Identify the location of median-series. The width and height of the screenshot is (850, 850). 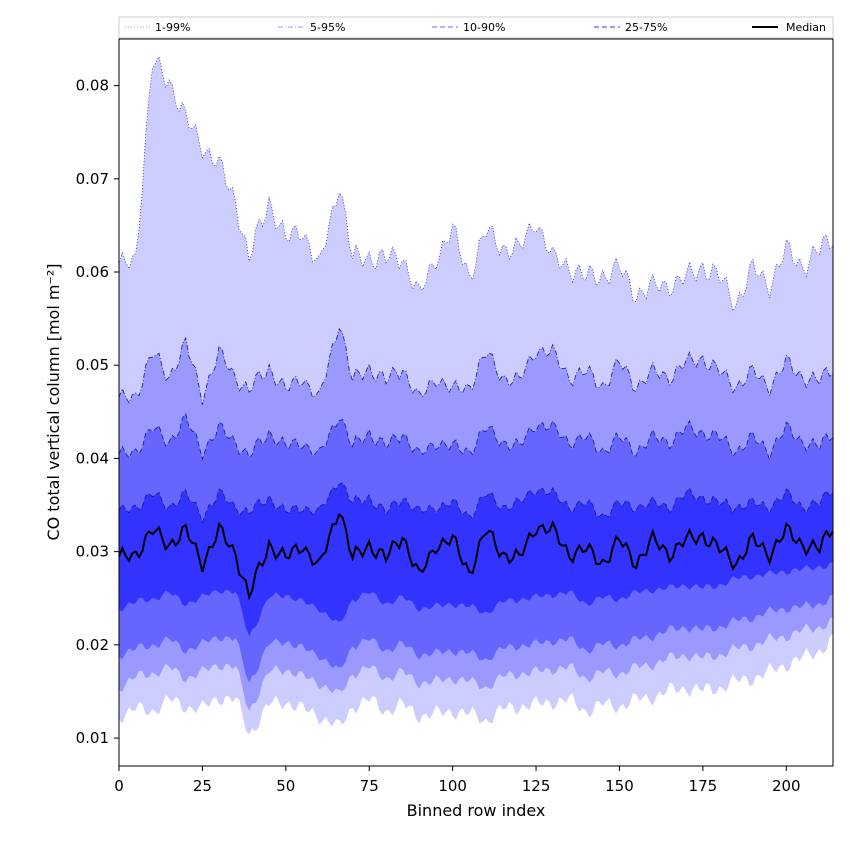
(476, 556).